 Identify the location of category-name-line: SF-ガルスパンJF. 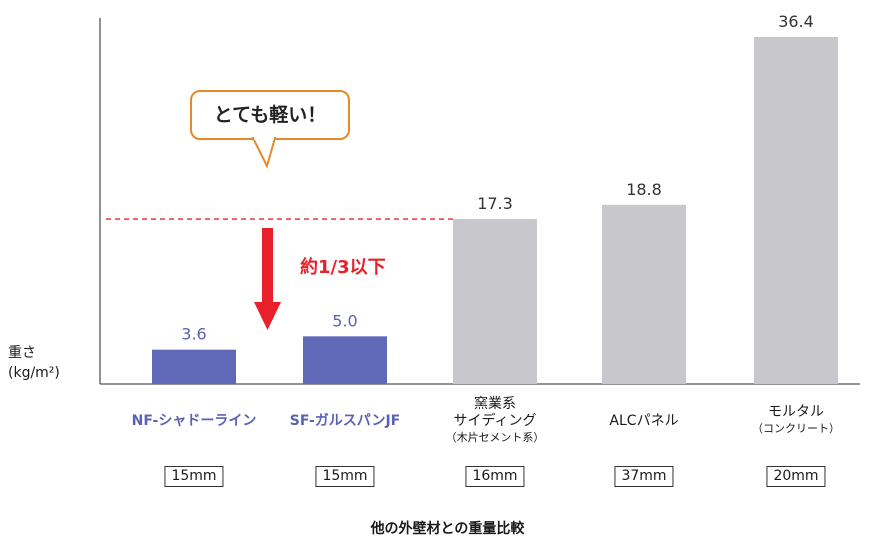
(345, 420).